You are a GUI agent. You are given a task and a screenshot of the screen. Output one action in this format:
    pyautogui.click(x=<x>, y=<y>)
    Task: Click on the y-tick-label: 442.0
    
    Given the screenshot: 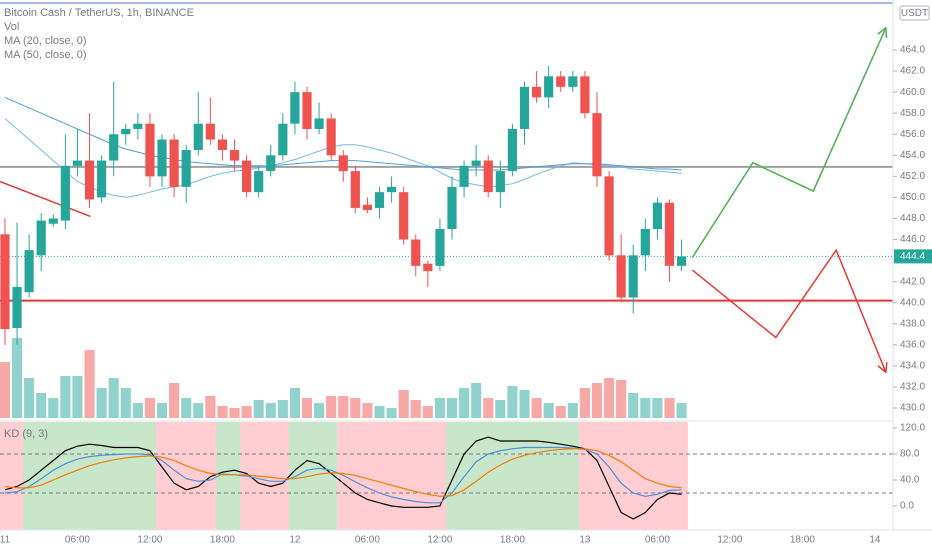 What is the action you would take?
    pyautogui.click(x=912, y=281)
    